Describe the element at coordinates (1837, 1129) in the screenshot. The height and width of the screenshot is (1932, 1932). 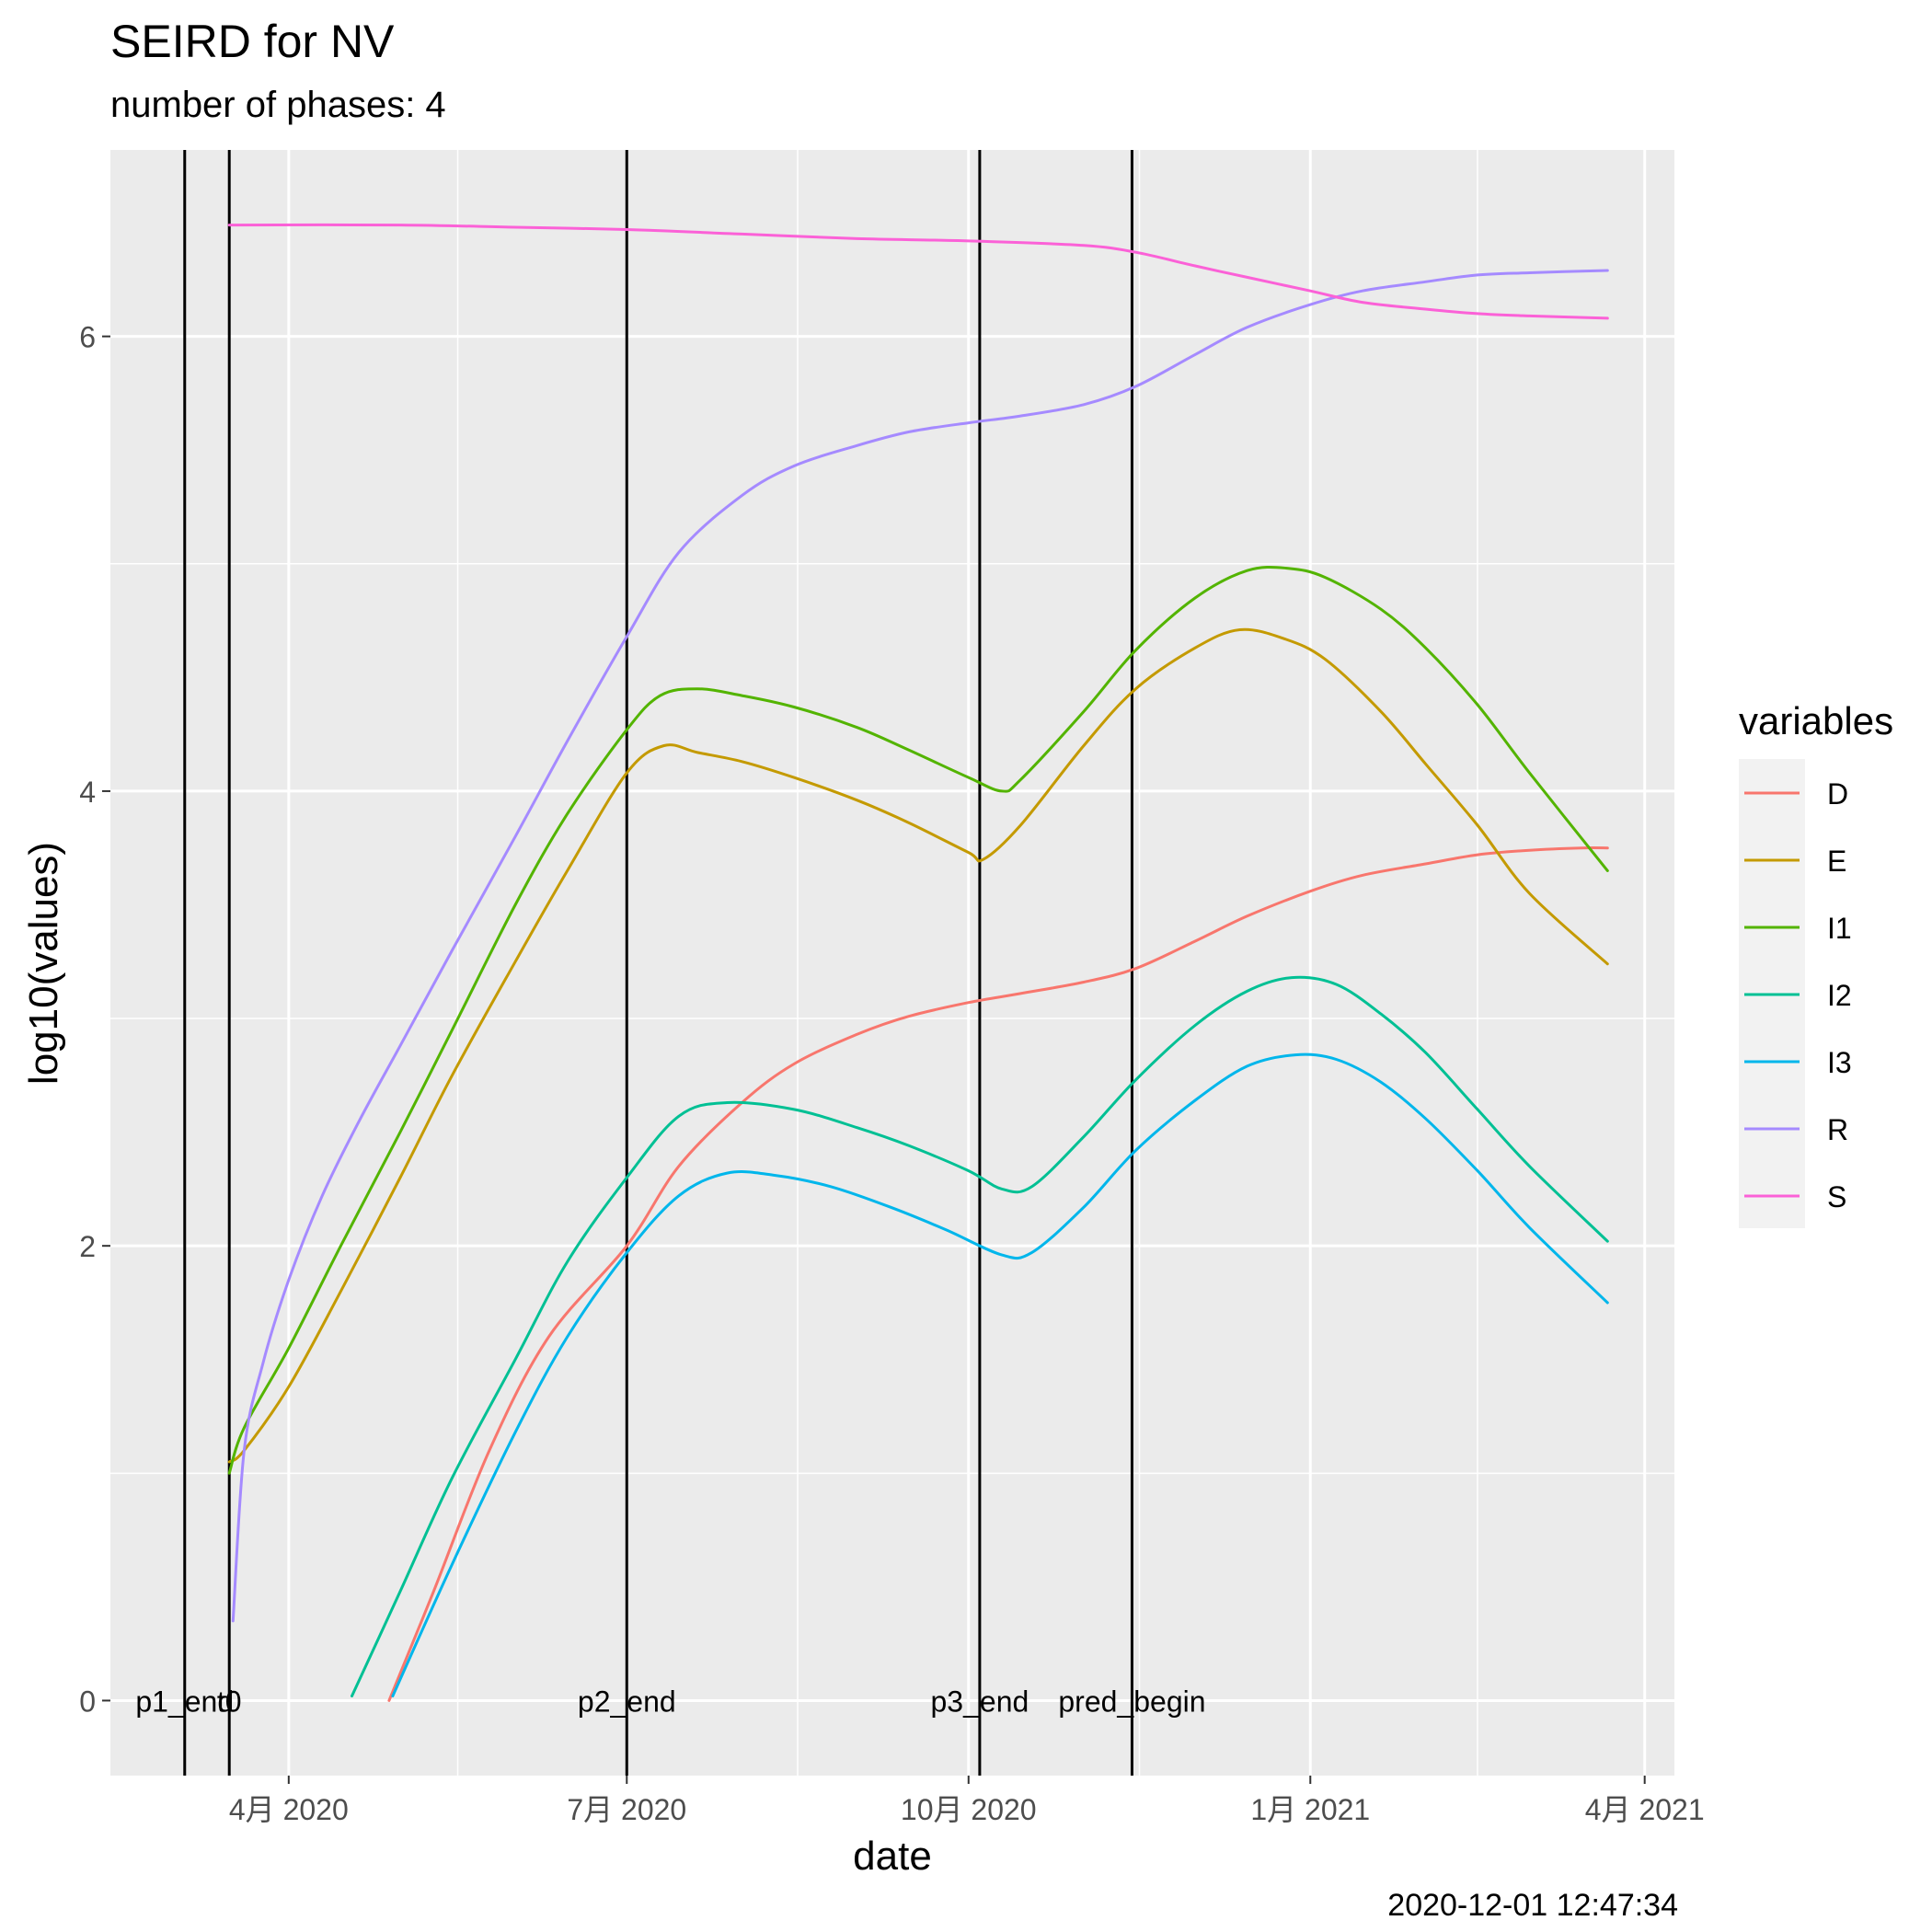
I see `legend-label-r: R` at that location.